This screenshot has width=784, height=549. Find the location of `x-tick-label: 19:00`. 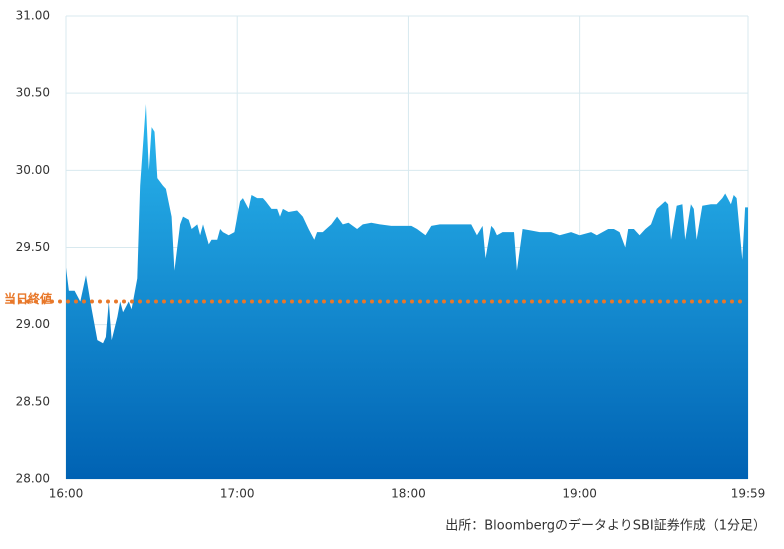

x-tick-label: 19:00 is located at coordinates (579, 494).